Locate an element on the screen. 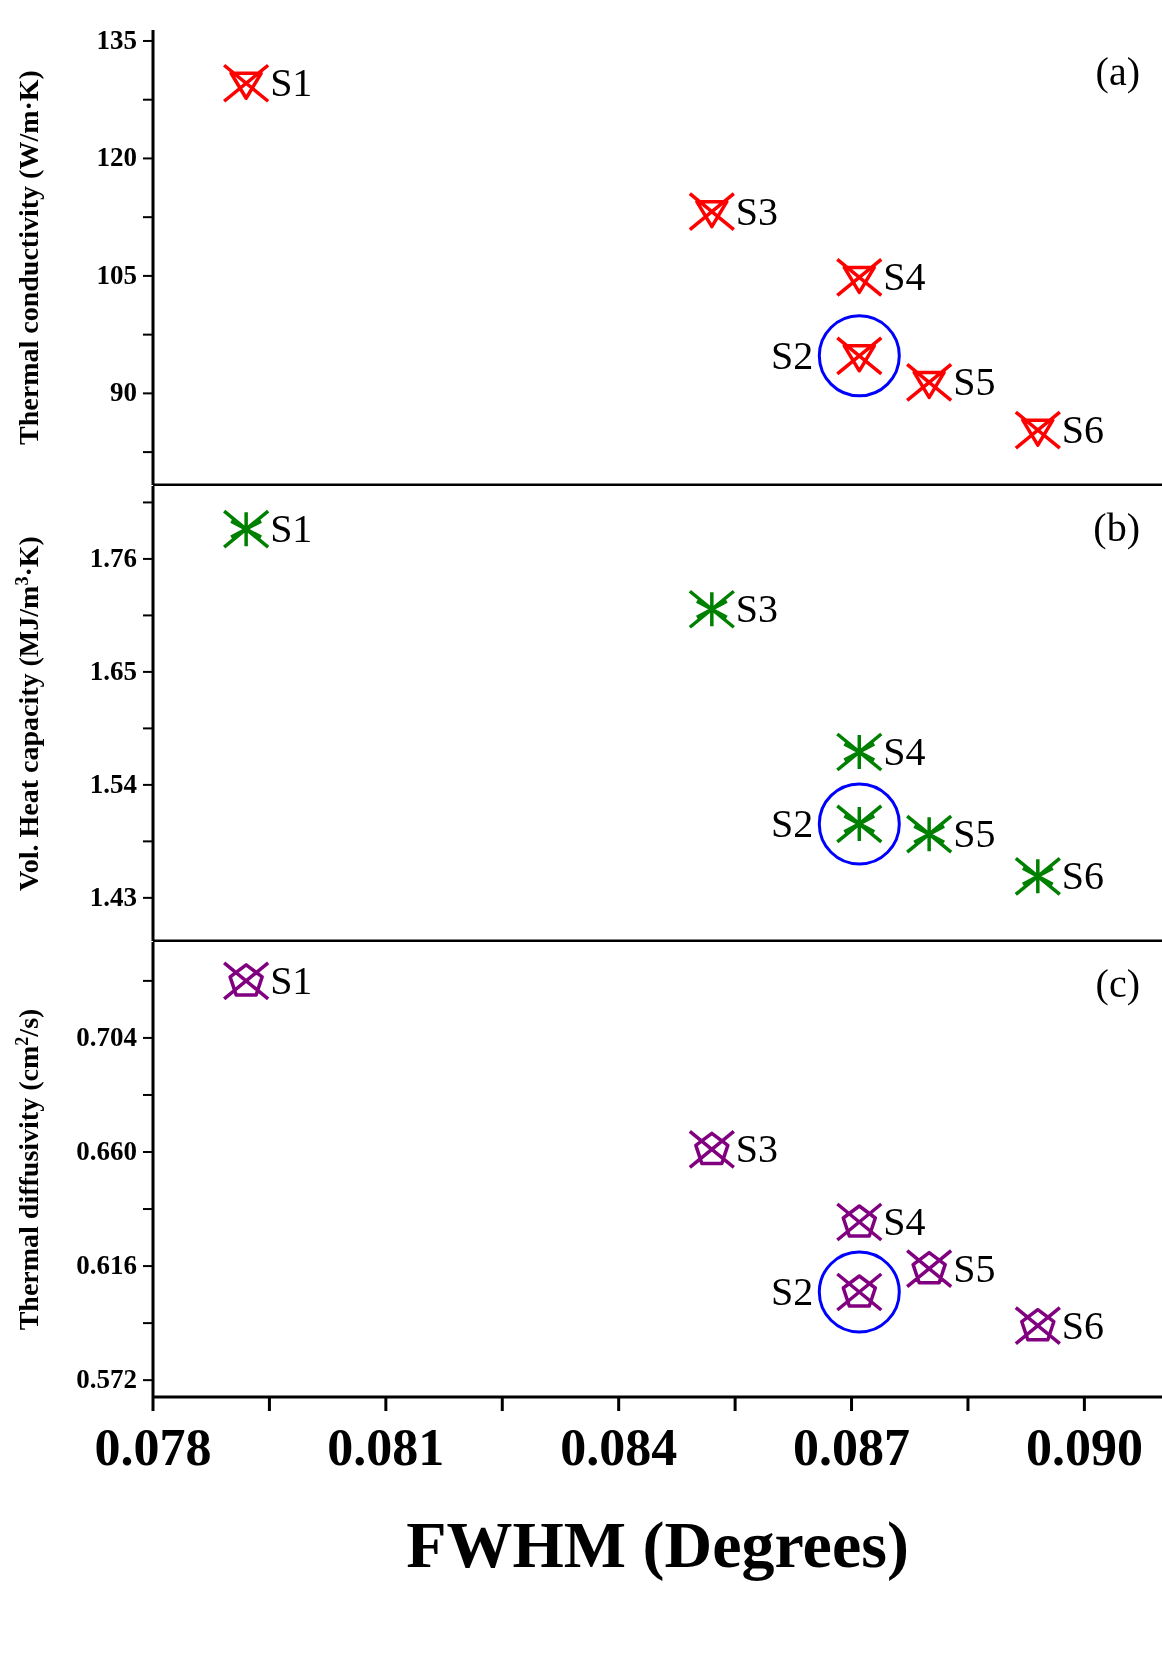  y-axis-title: Thermal conductivity (W/m·K) is located at coordinates (28, 257).